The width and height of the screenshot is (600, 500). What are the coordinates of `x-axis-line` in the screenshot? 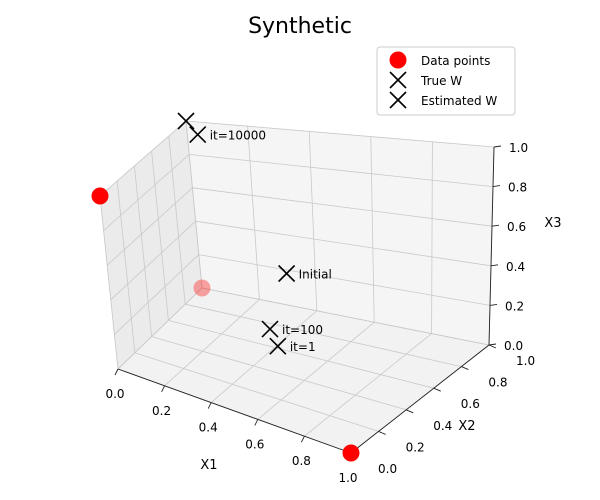 It's located at (234, 411).